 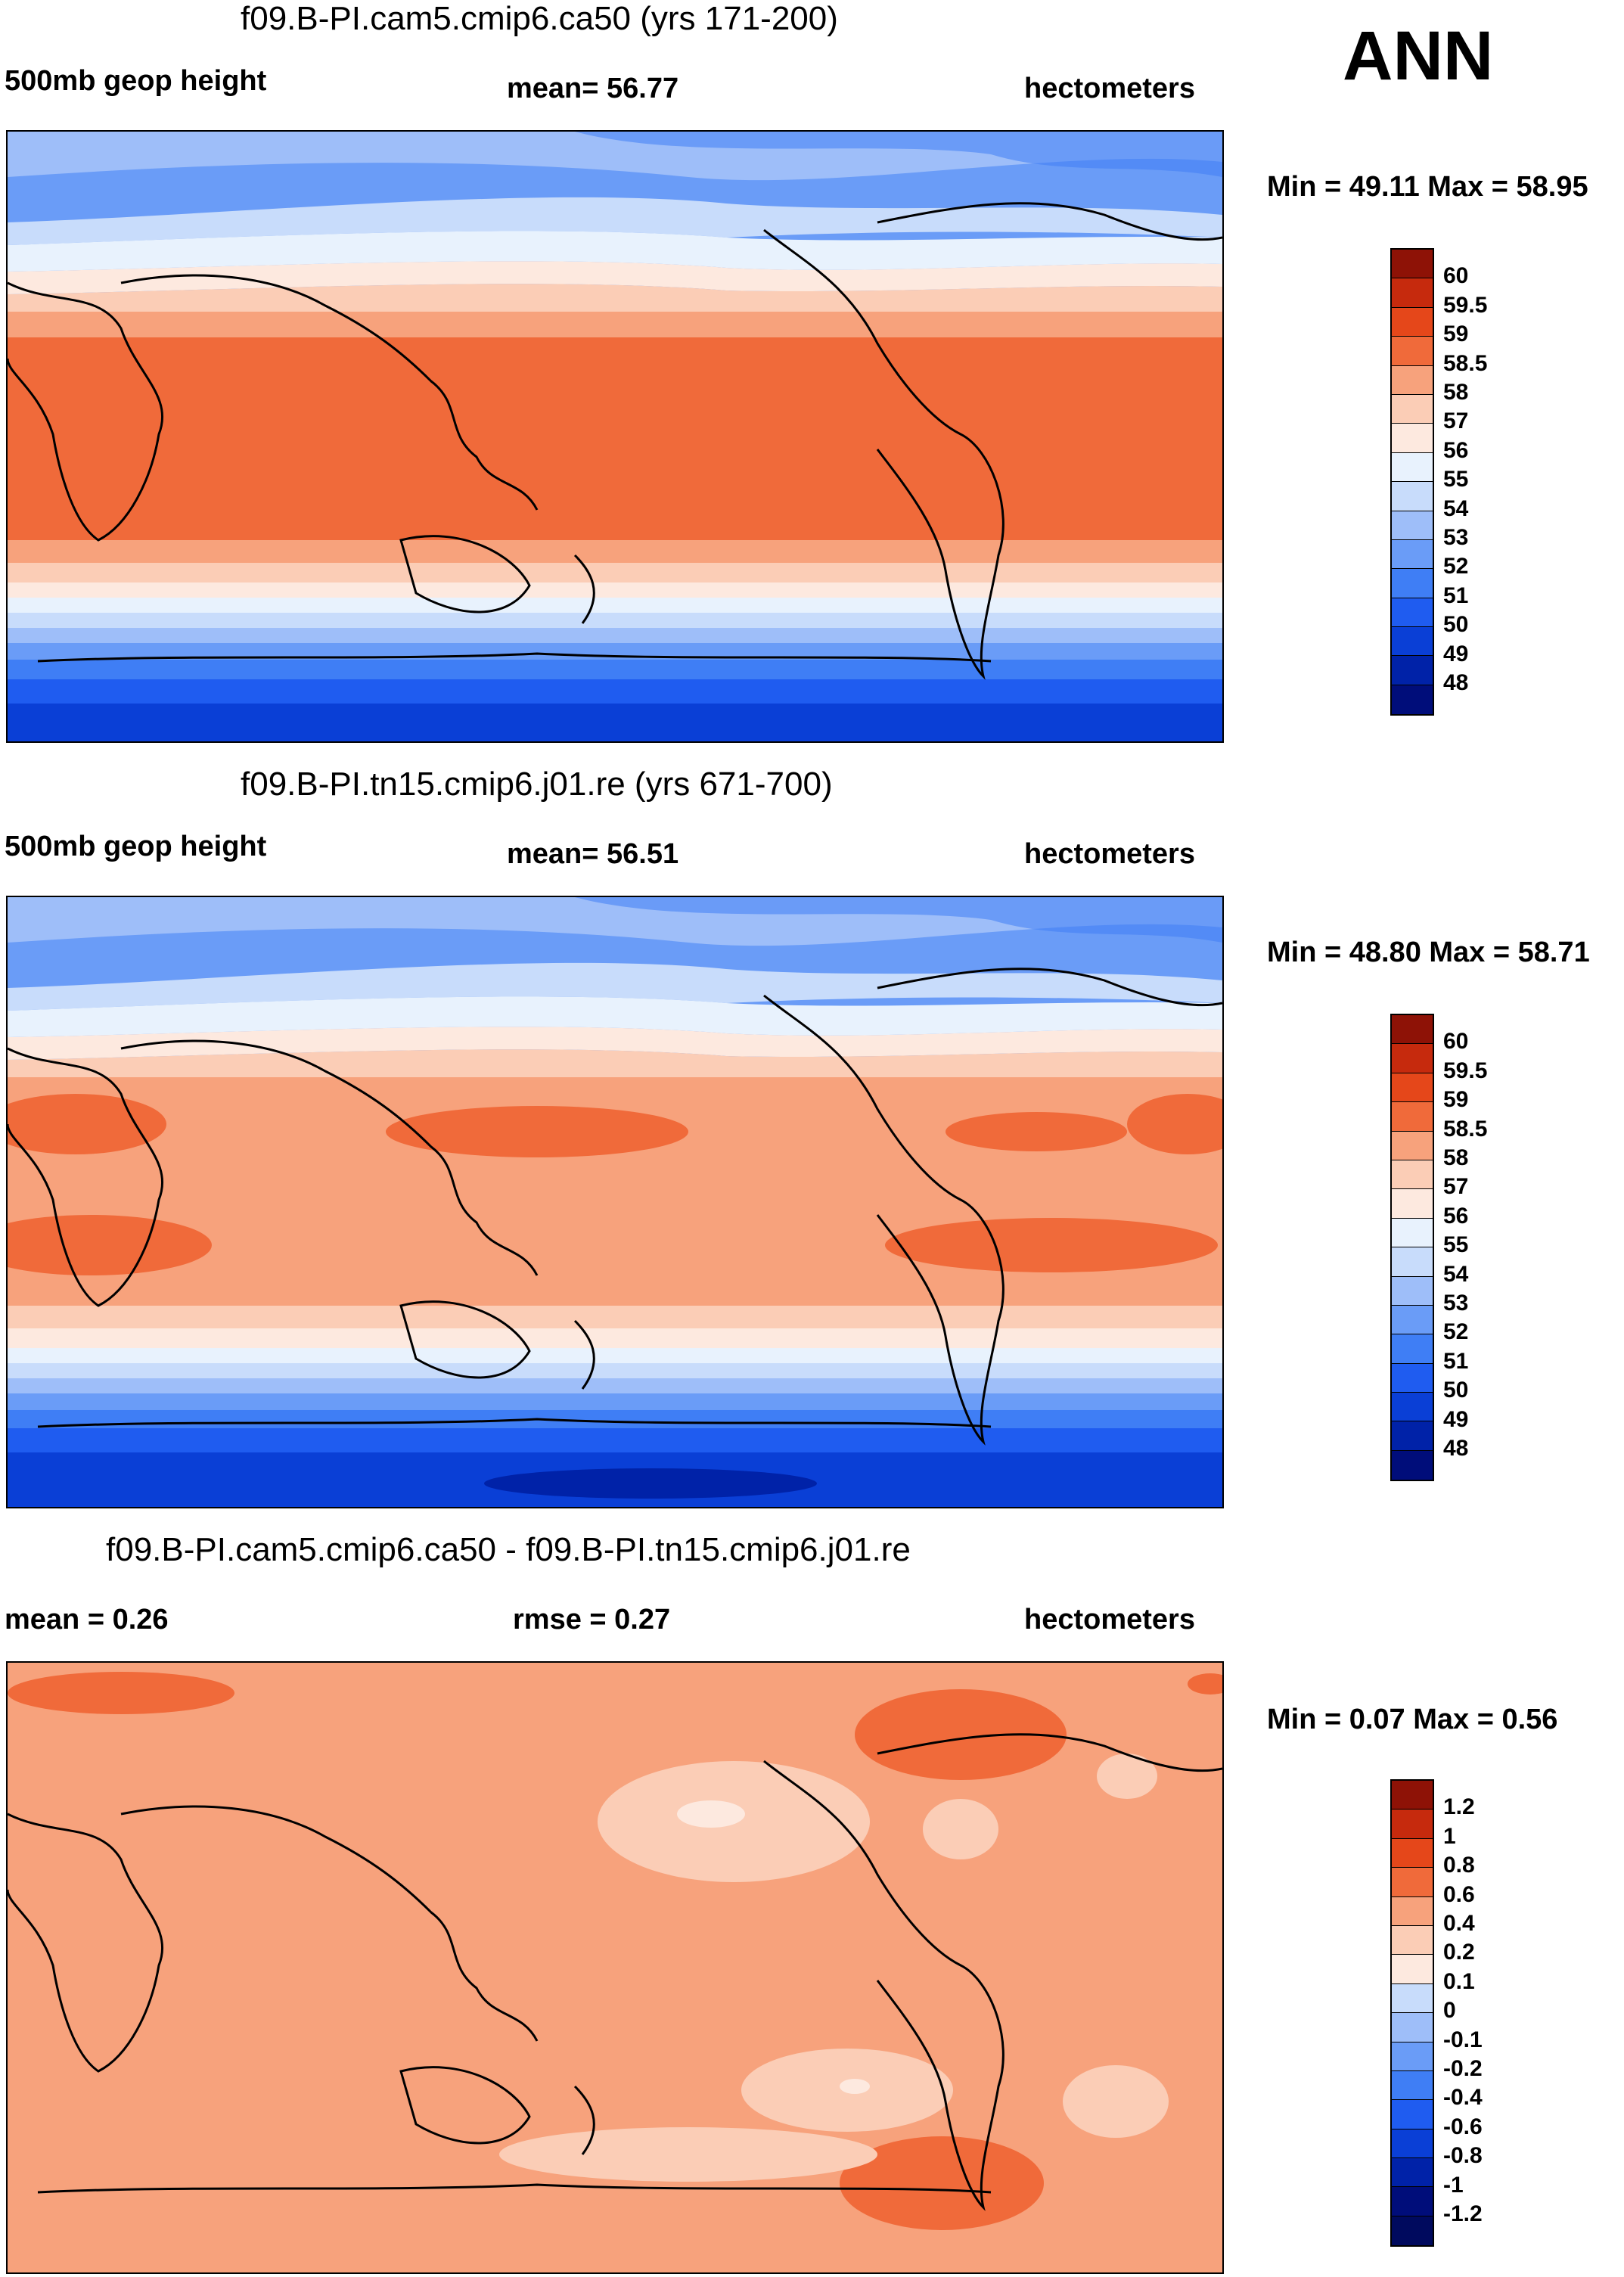 I want to click on panel-1-colorbar-tick: 53, so click(x=1456, y=537).